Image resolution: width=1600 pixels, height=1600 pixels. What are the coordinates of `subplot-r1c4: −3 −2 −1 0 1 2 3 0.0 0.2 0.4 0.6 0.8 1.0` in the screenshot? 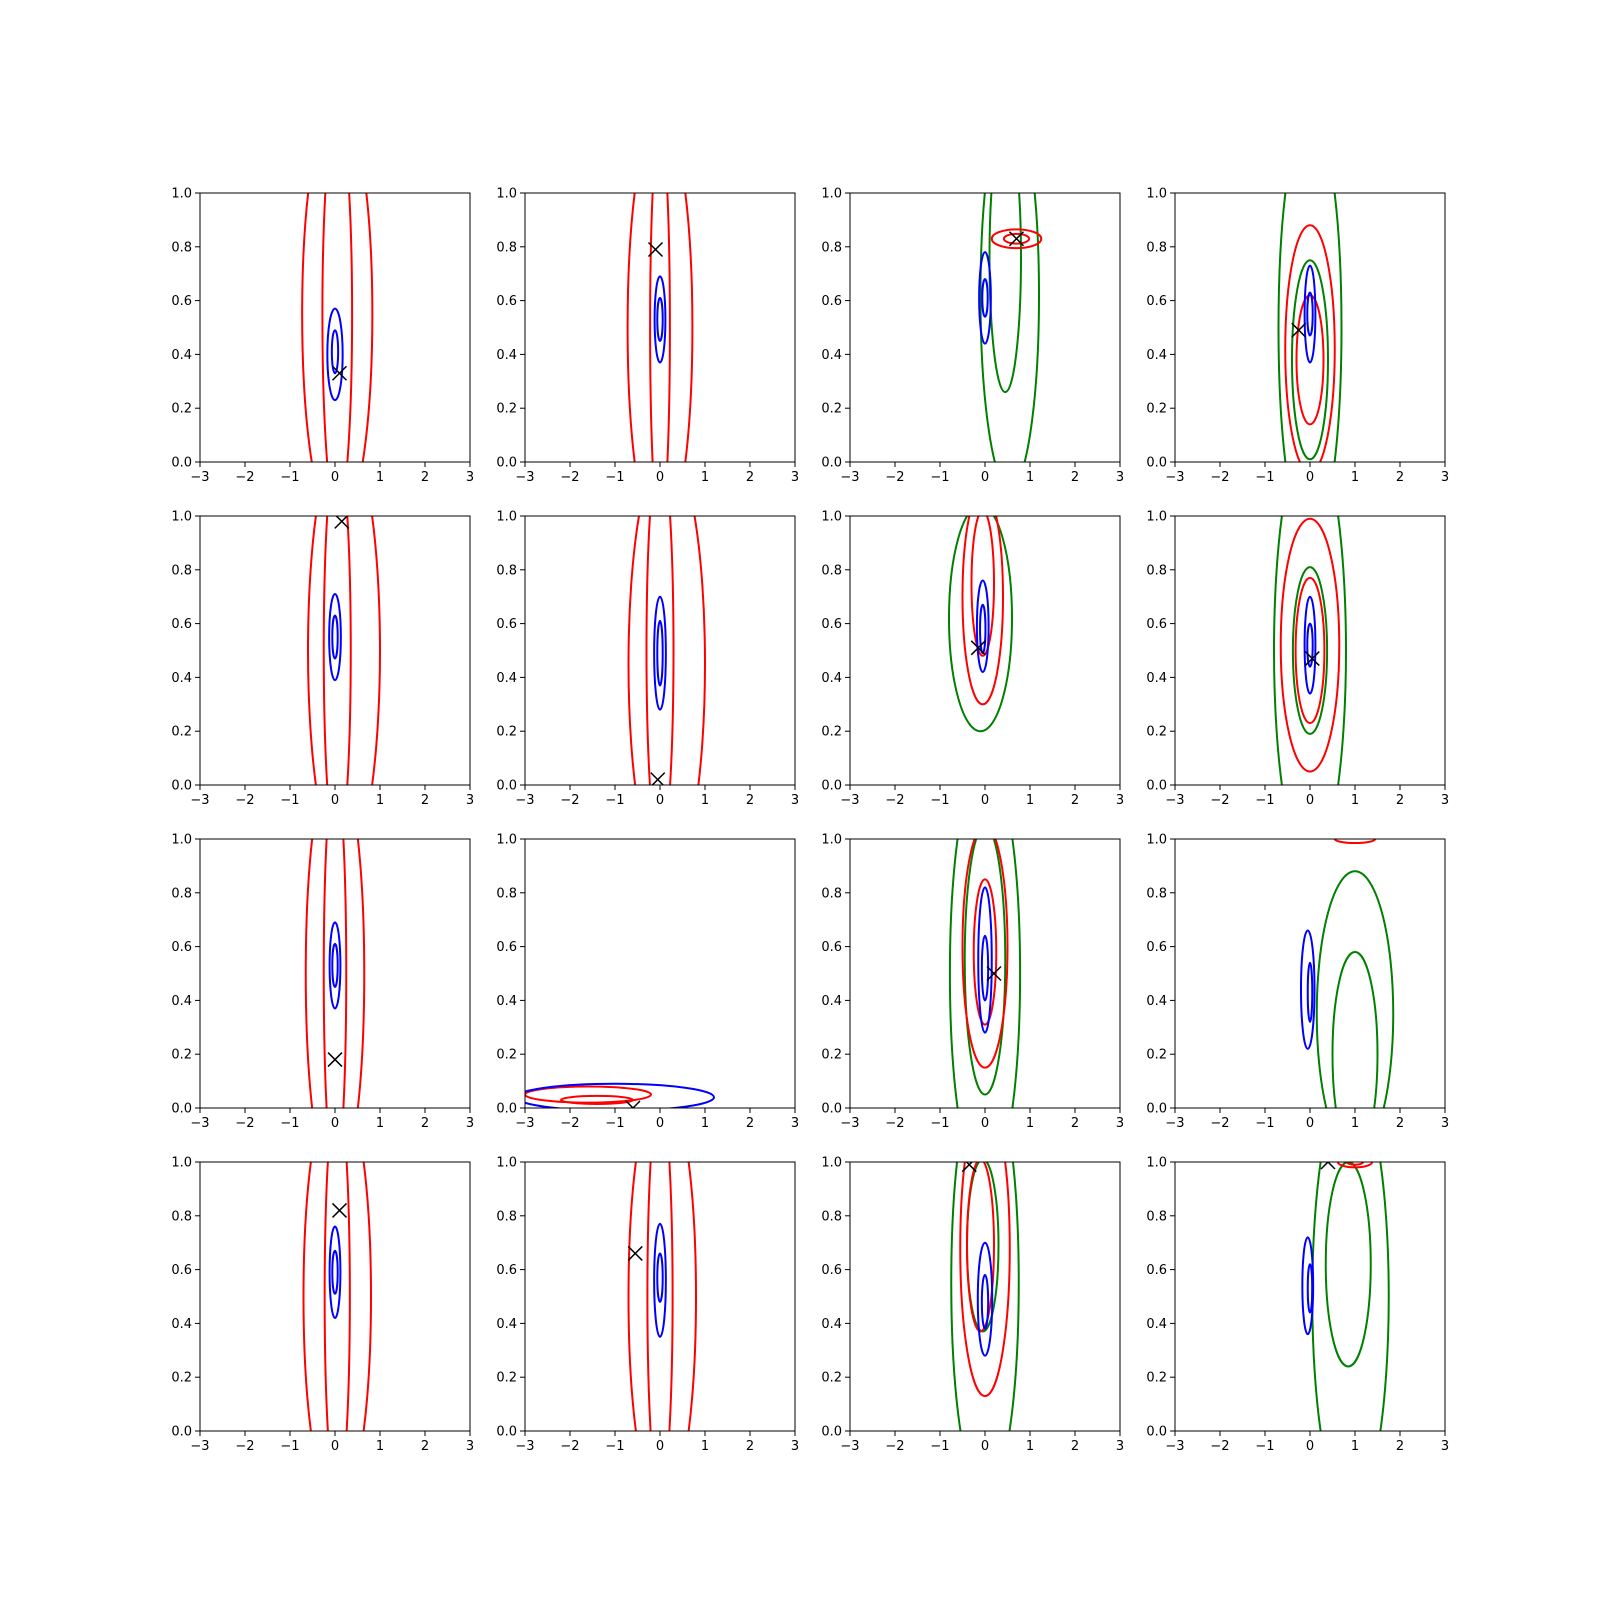 It's located at (1297, 336).